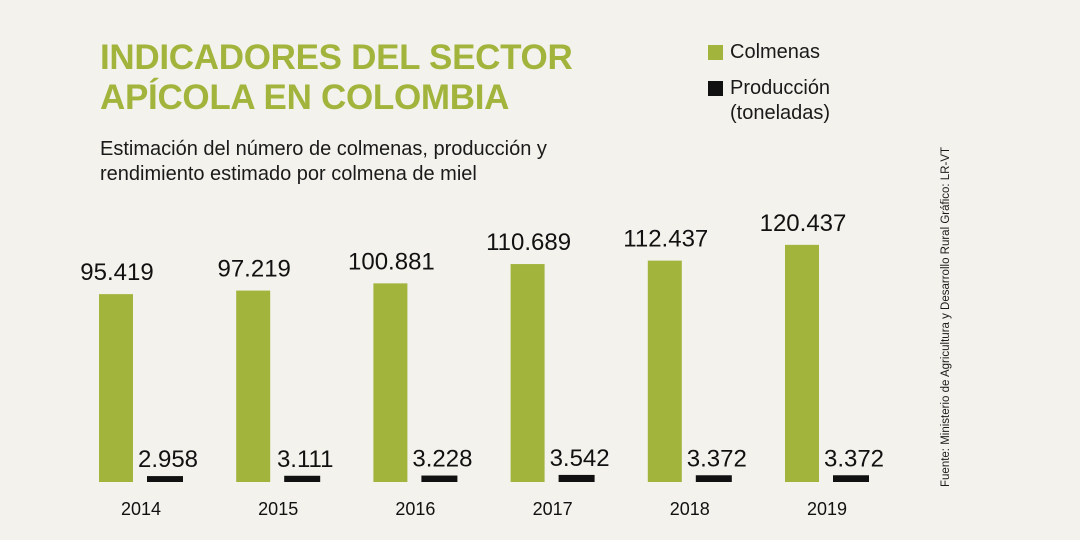 This screenshot has height=540, width=1080. What do you see at coordinates (390, 382) in the screenshot?
I see `bar-colmenas-2016` at bounding box center [390, 382].